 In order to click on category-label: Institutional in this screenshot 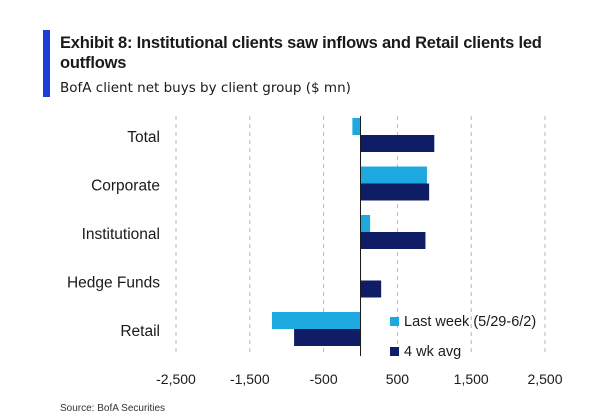, I will do `click(121, 234)`.